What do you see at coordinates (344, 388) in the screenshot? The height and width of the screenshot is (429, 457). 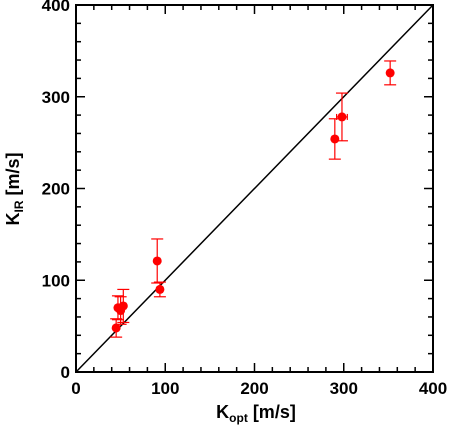 I see `x-tick-label: 300` at bounding box center [344, 388].